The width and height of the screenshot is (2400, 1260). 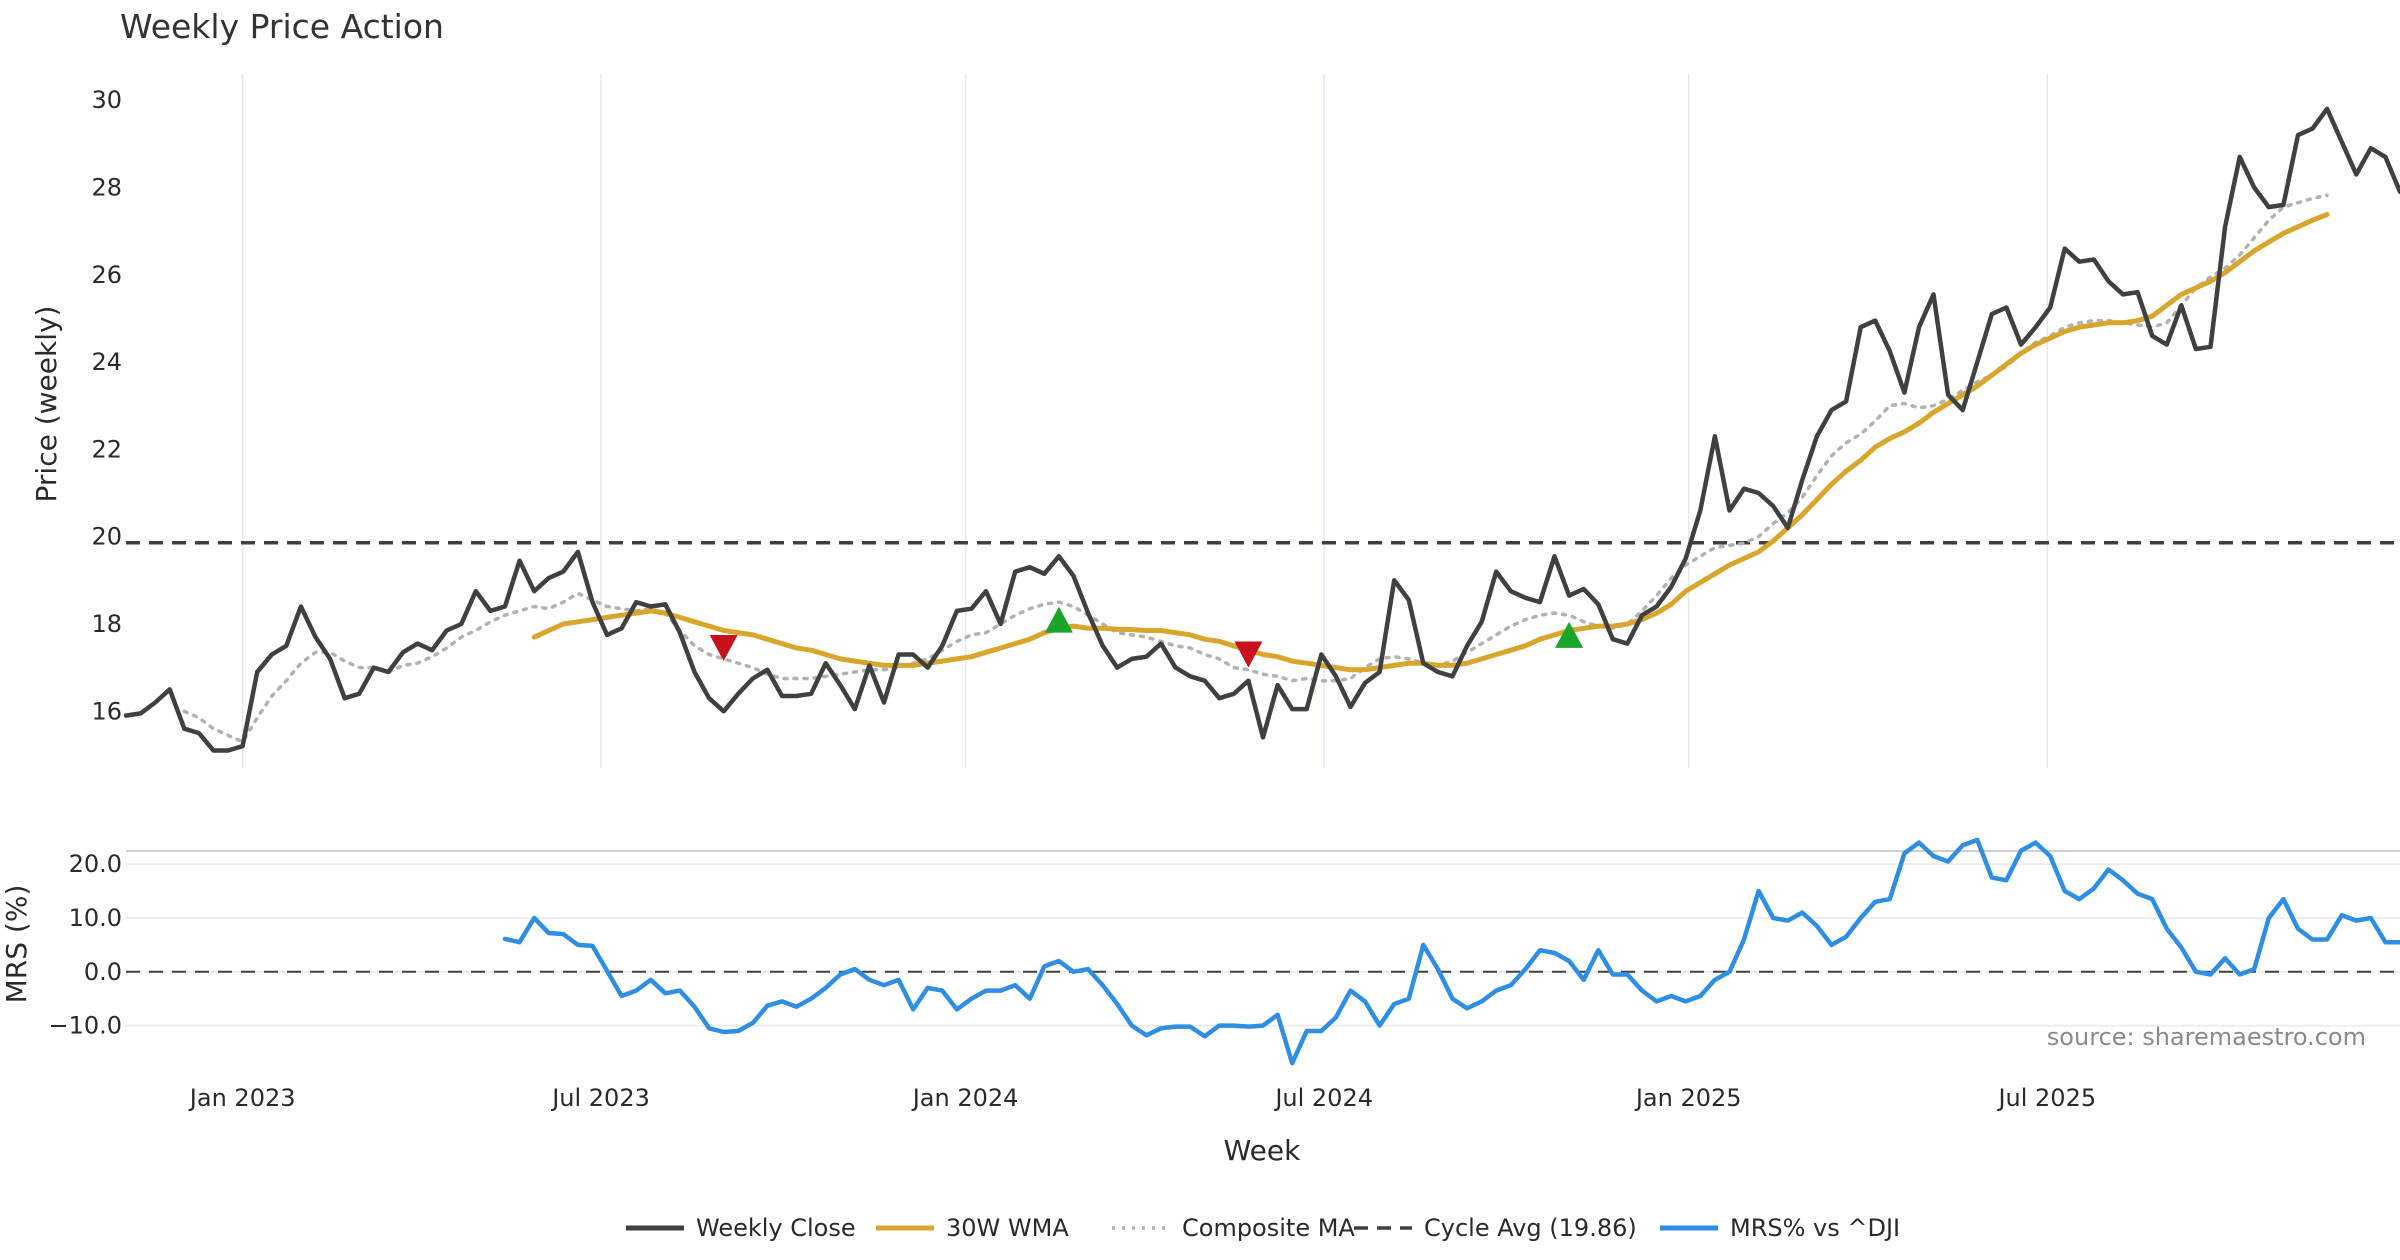 What do you see at coordinates (106, 449) in the screenshot?
I see `price-y-tick-label: 22` at bounding box center [106, 449].